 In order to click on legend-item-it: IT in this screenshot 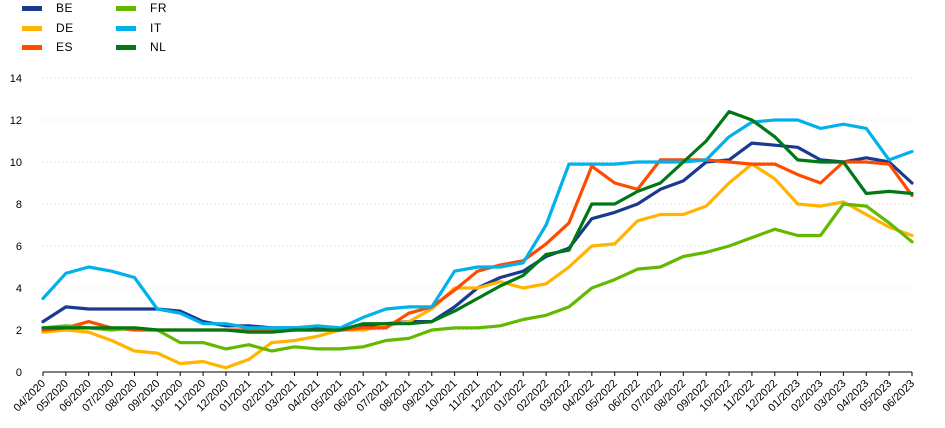, I will do `click(139, 28)`.